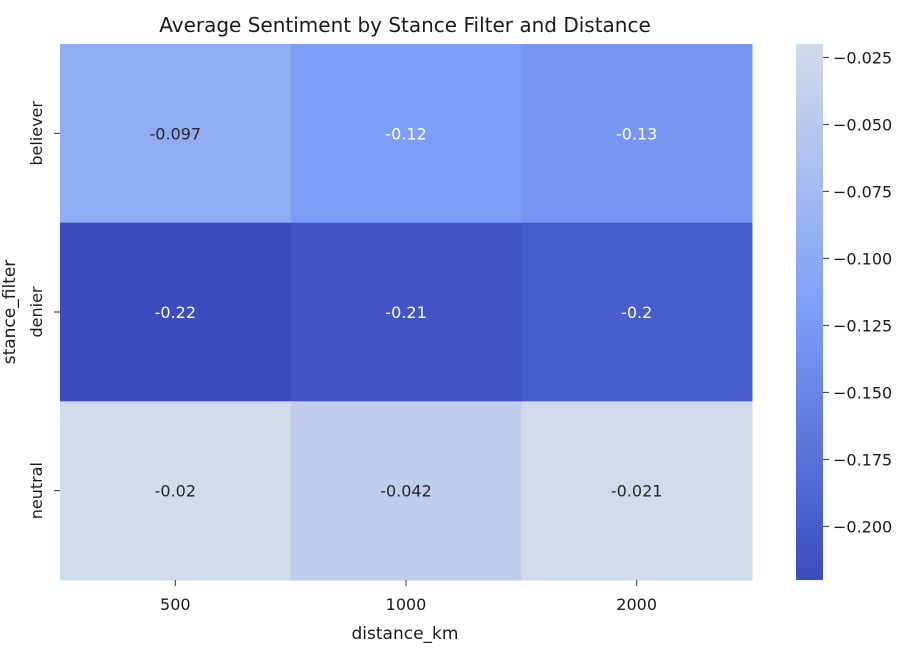  Describe the element at coordinates (10, 312) in the screenshot. I see `y-axis-label: stance_filter` at that location.